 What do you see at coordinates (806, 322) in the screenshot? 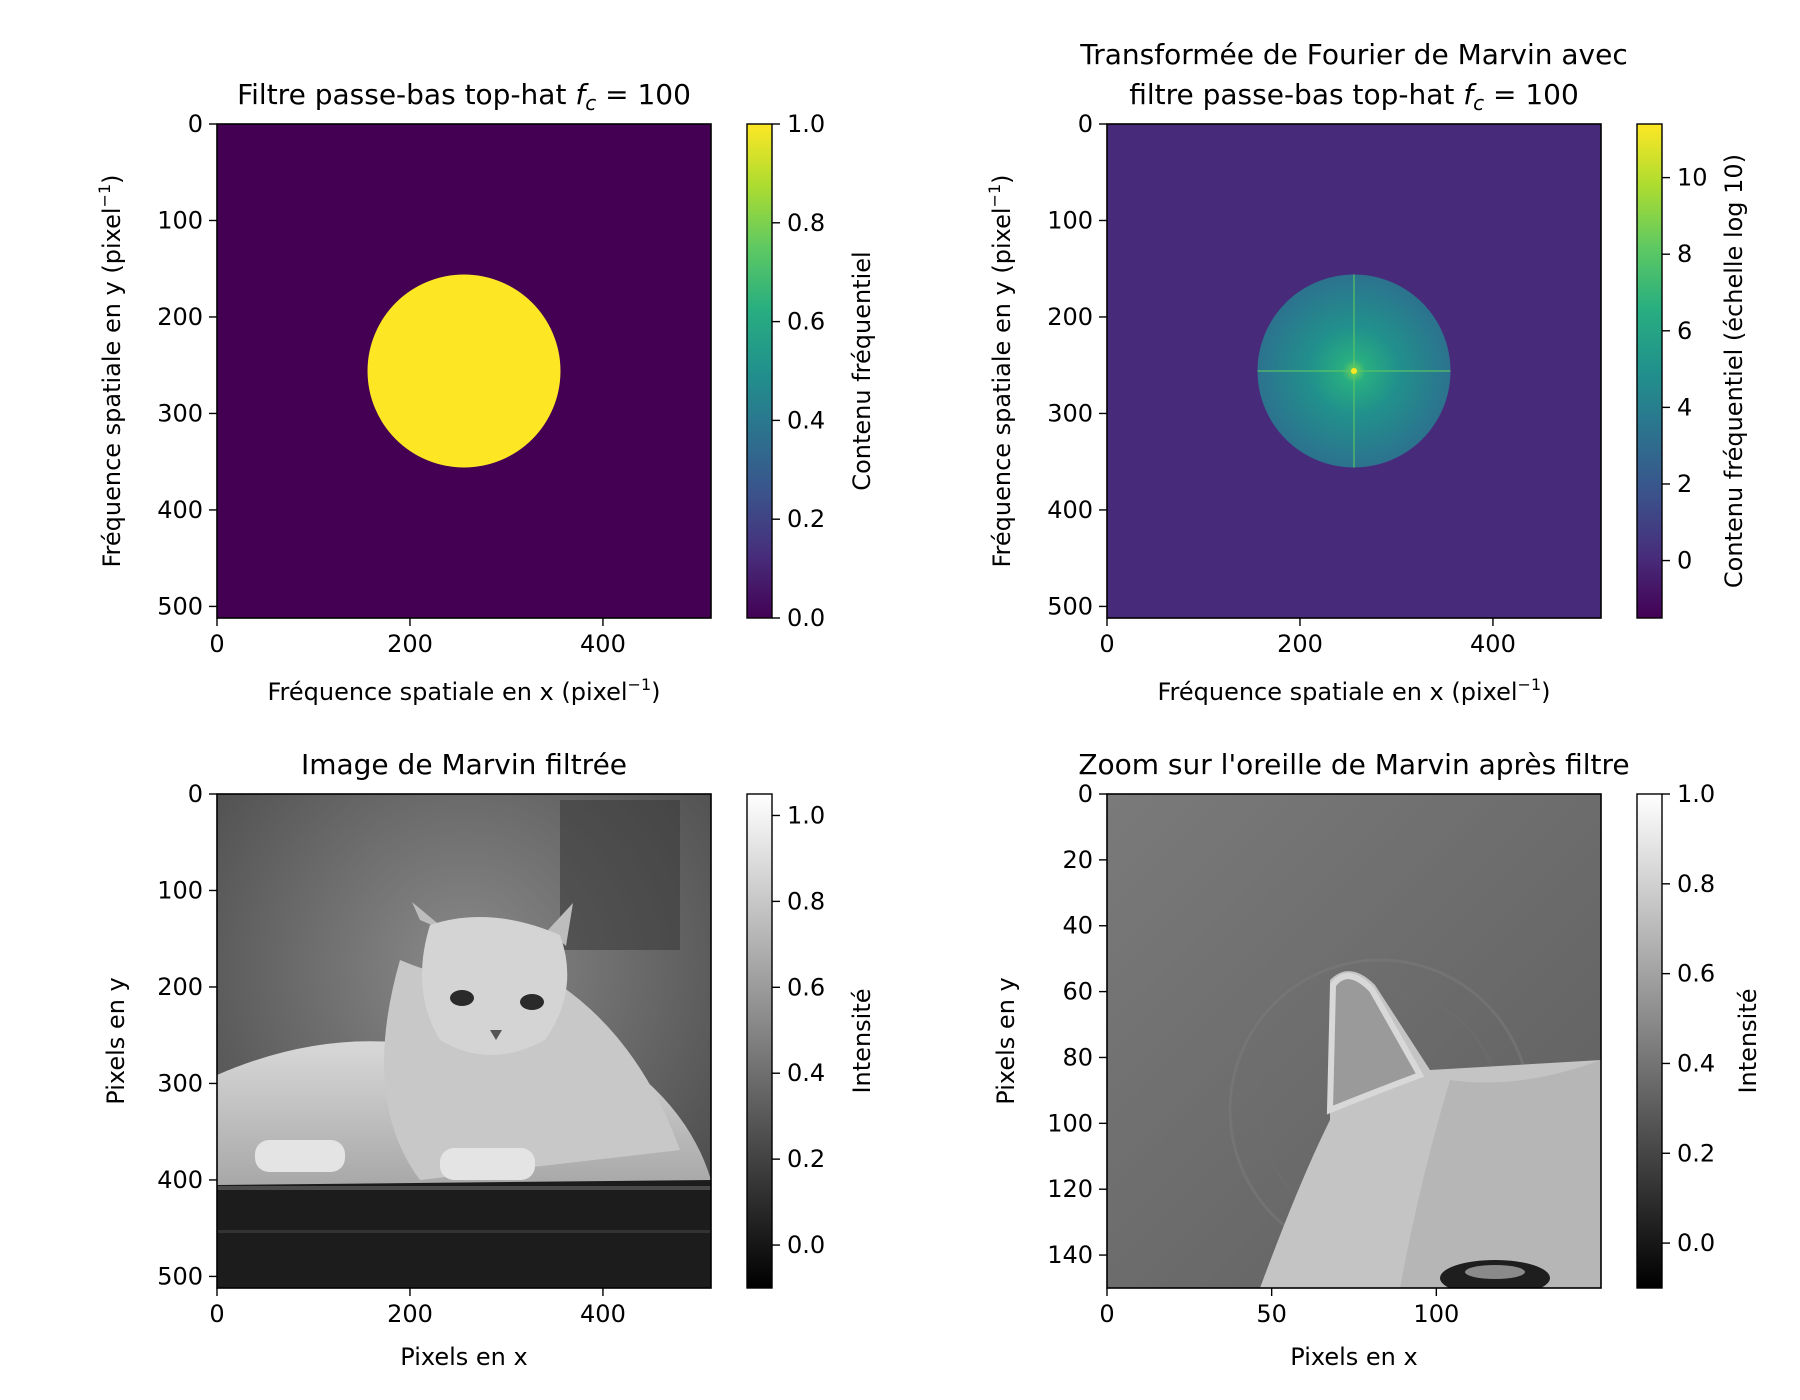
I see `filter-colorbar-tick-label: 0.6` at bounding box center [806, 322].